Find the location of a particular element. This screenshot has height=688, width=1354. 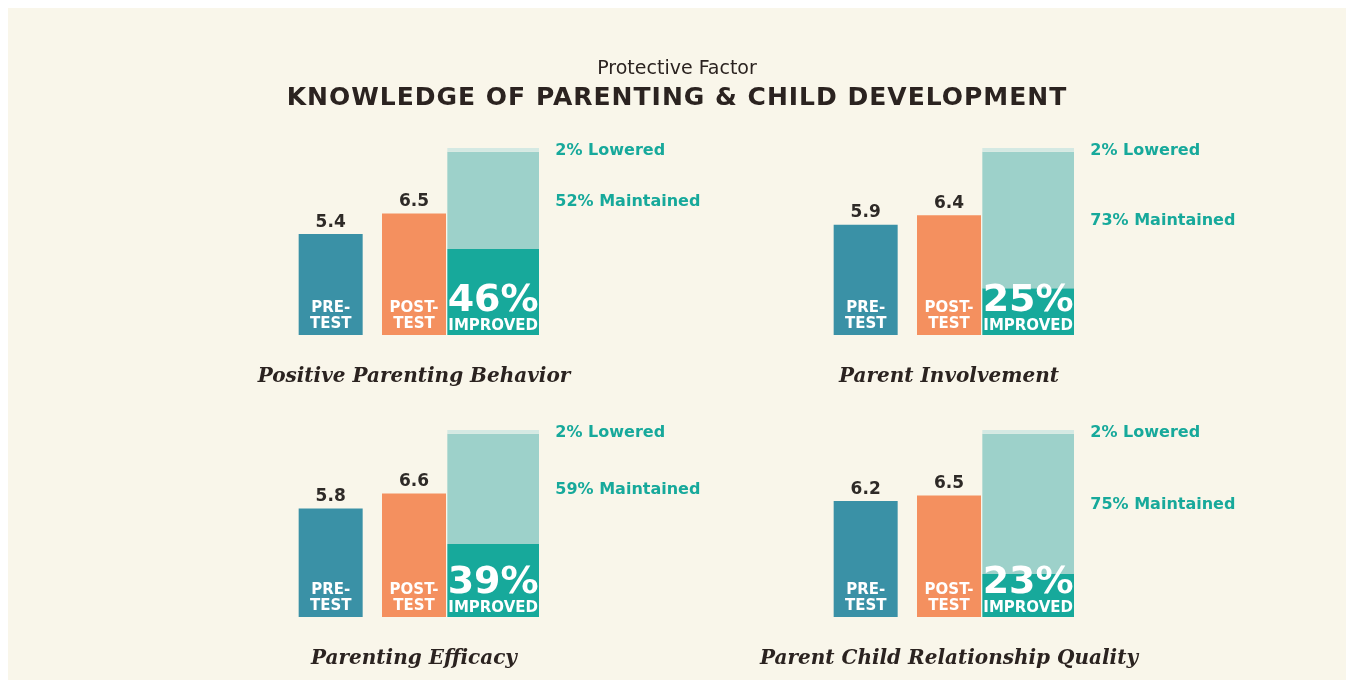

data-label: 25% IMPROVED is located at coordinates (1028, 305).